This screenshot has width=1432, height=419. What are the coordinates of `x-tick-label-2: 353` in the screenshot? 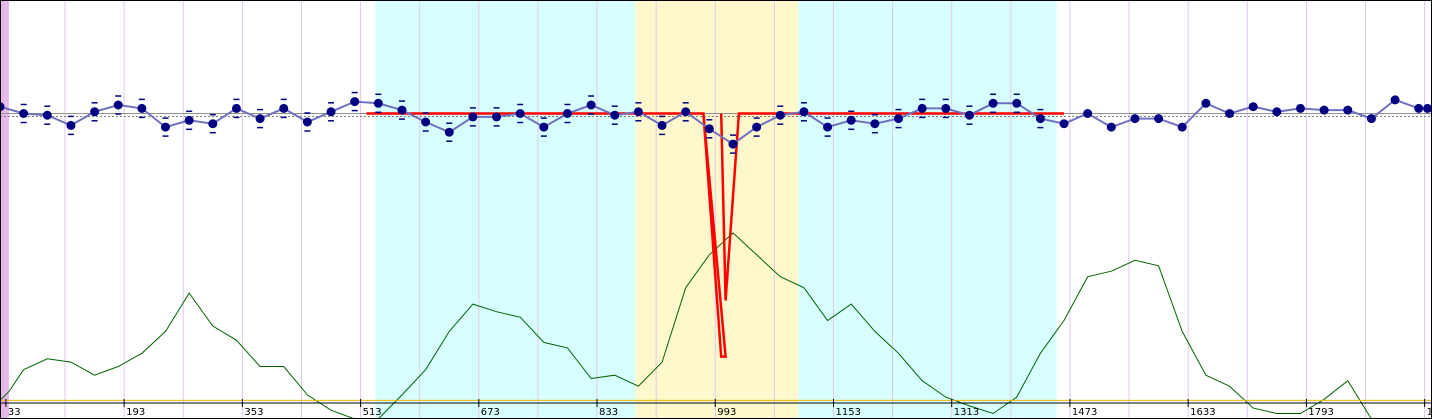 It's located at (253, 412).